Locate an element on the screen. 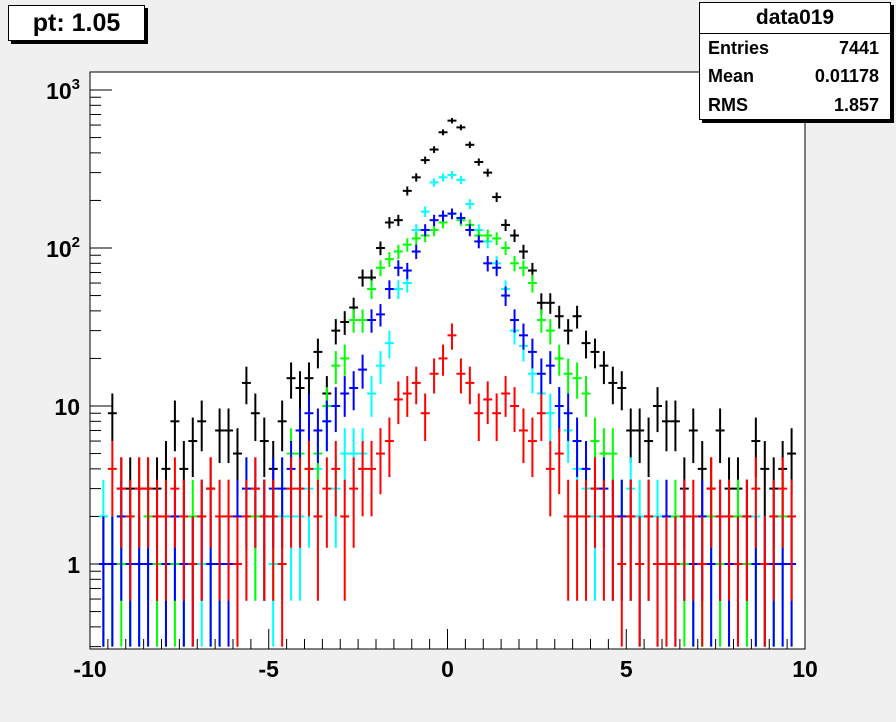  x-tick-label: -5 is located at coordinates (269, 669).